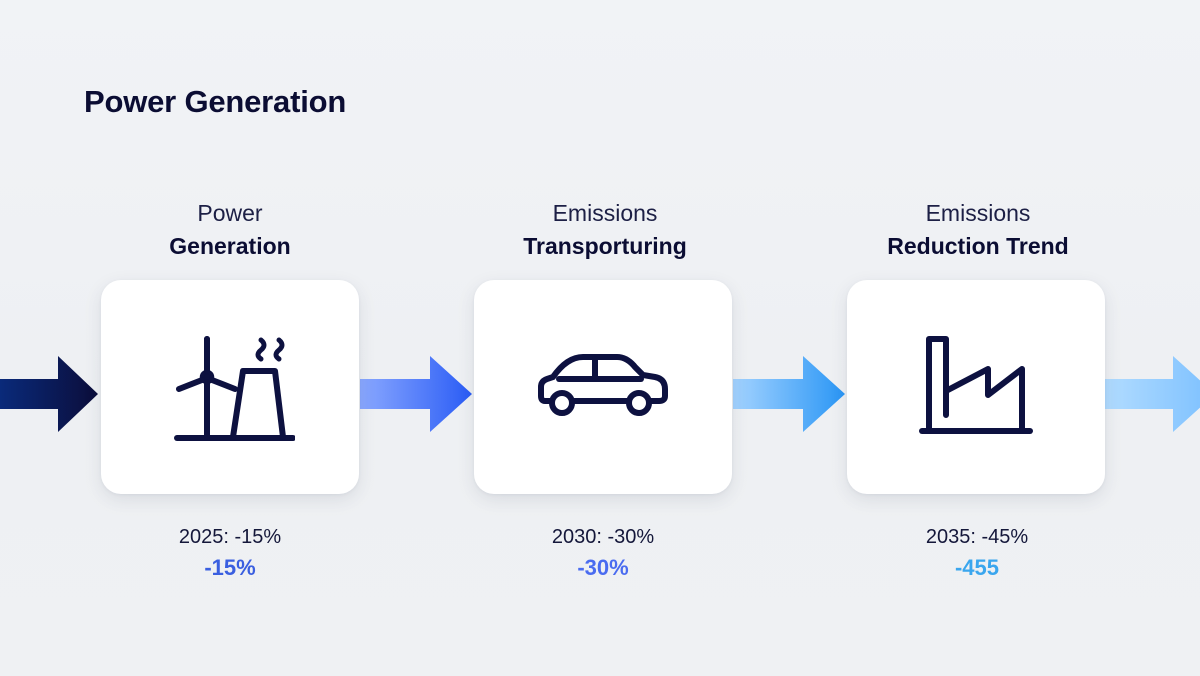 This screenshot has width=1200, height=676. What do you see at coordinates (230, 537) in the screenshot?
I see `step-1-year-label: 2025: -15%` at bounding box center [230, 537].